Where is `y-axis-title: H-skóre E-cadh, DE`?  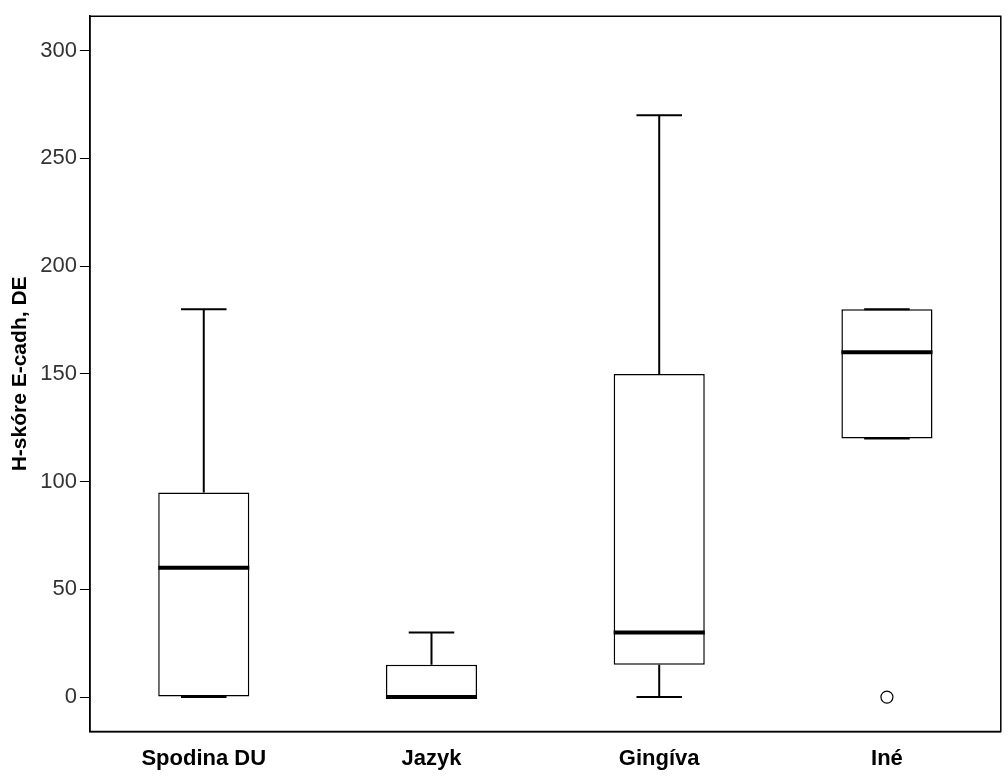
y-axis-title: H-skóre E-cadh, DE is located at coordinates (19, 374).